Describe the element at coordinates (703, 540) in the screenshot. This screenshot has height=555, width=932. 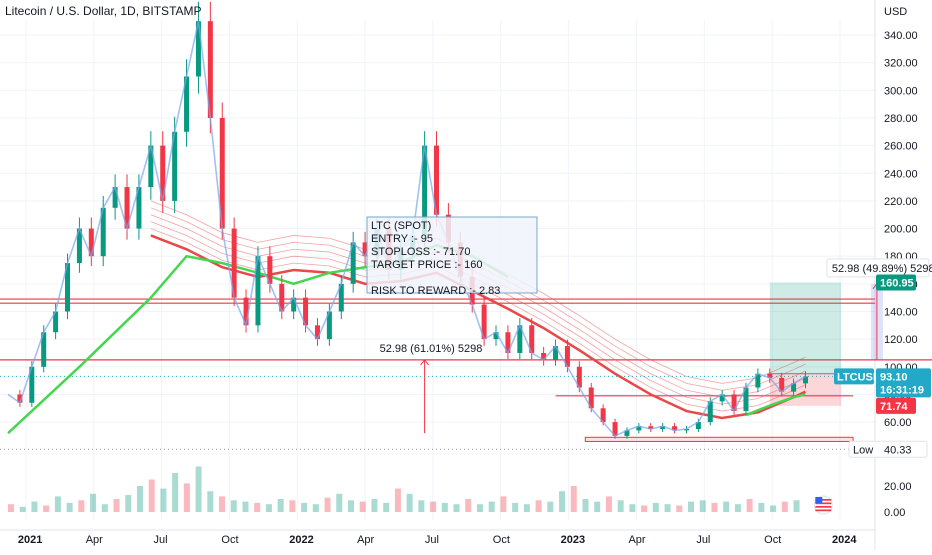
I see `x-tick-label: Jul` at that location.